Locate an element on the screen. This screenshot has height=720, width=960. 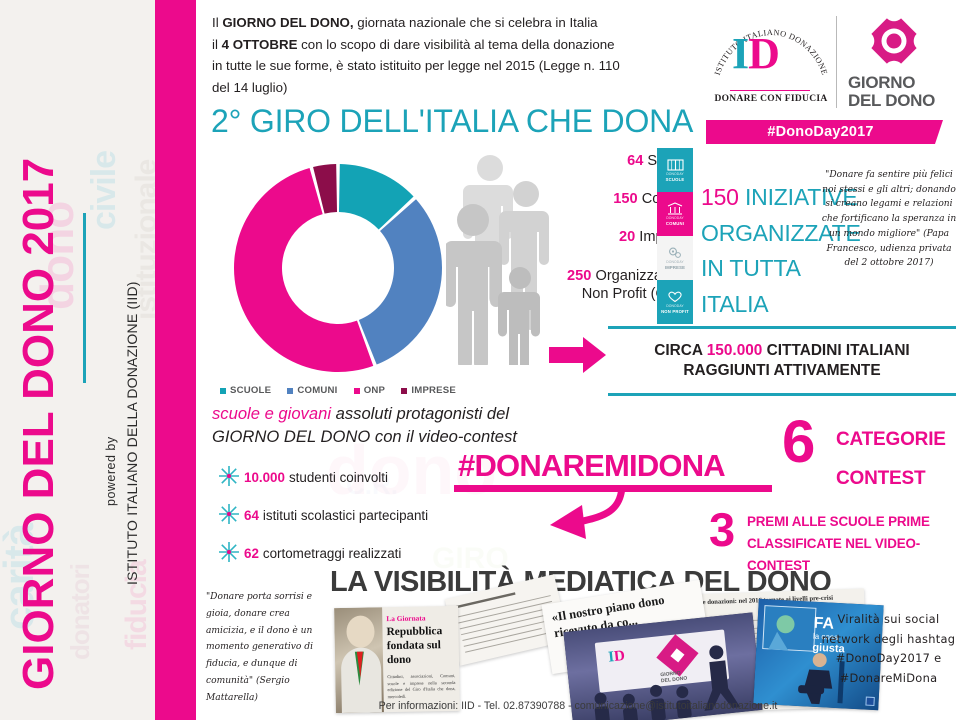
teal-divider is located at coordinates (84, 298).